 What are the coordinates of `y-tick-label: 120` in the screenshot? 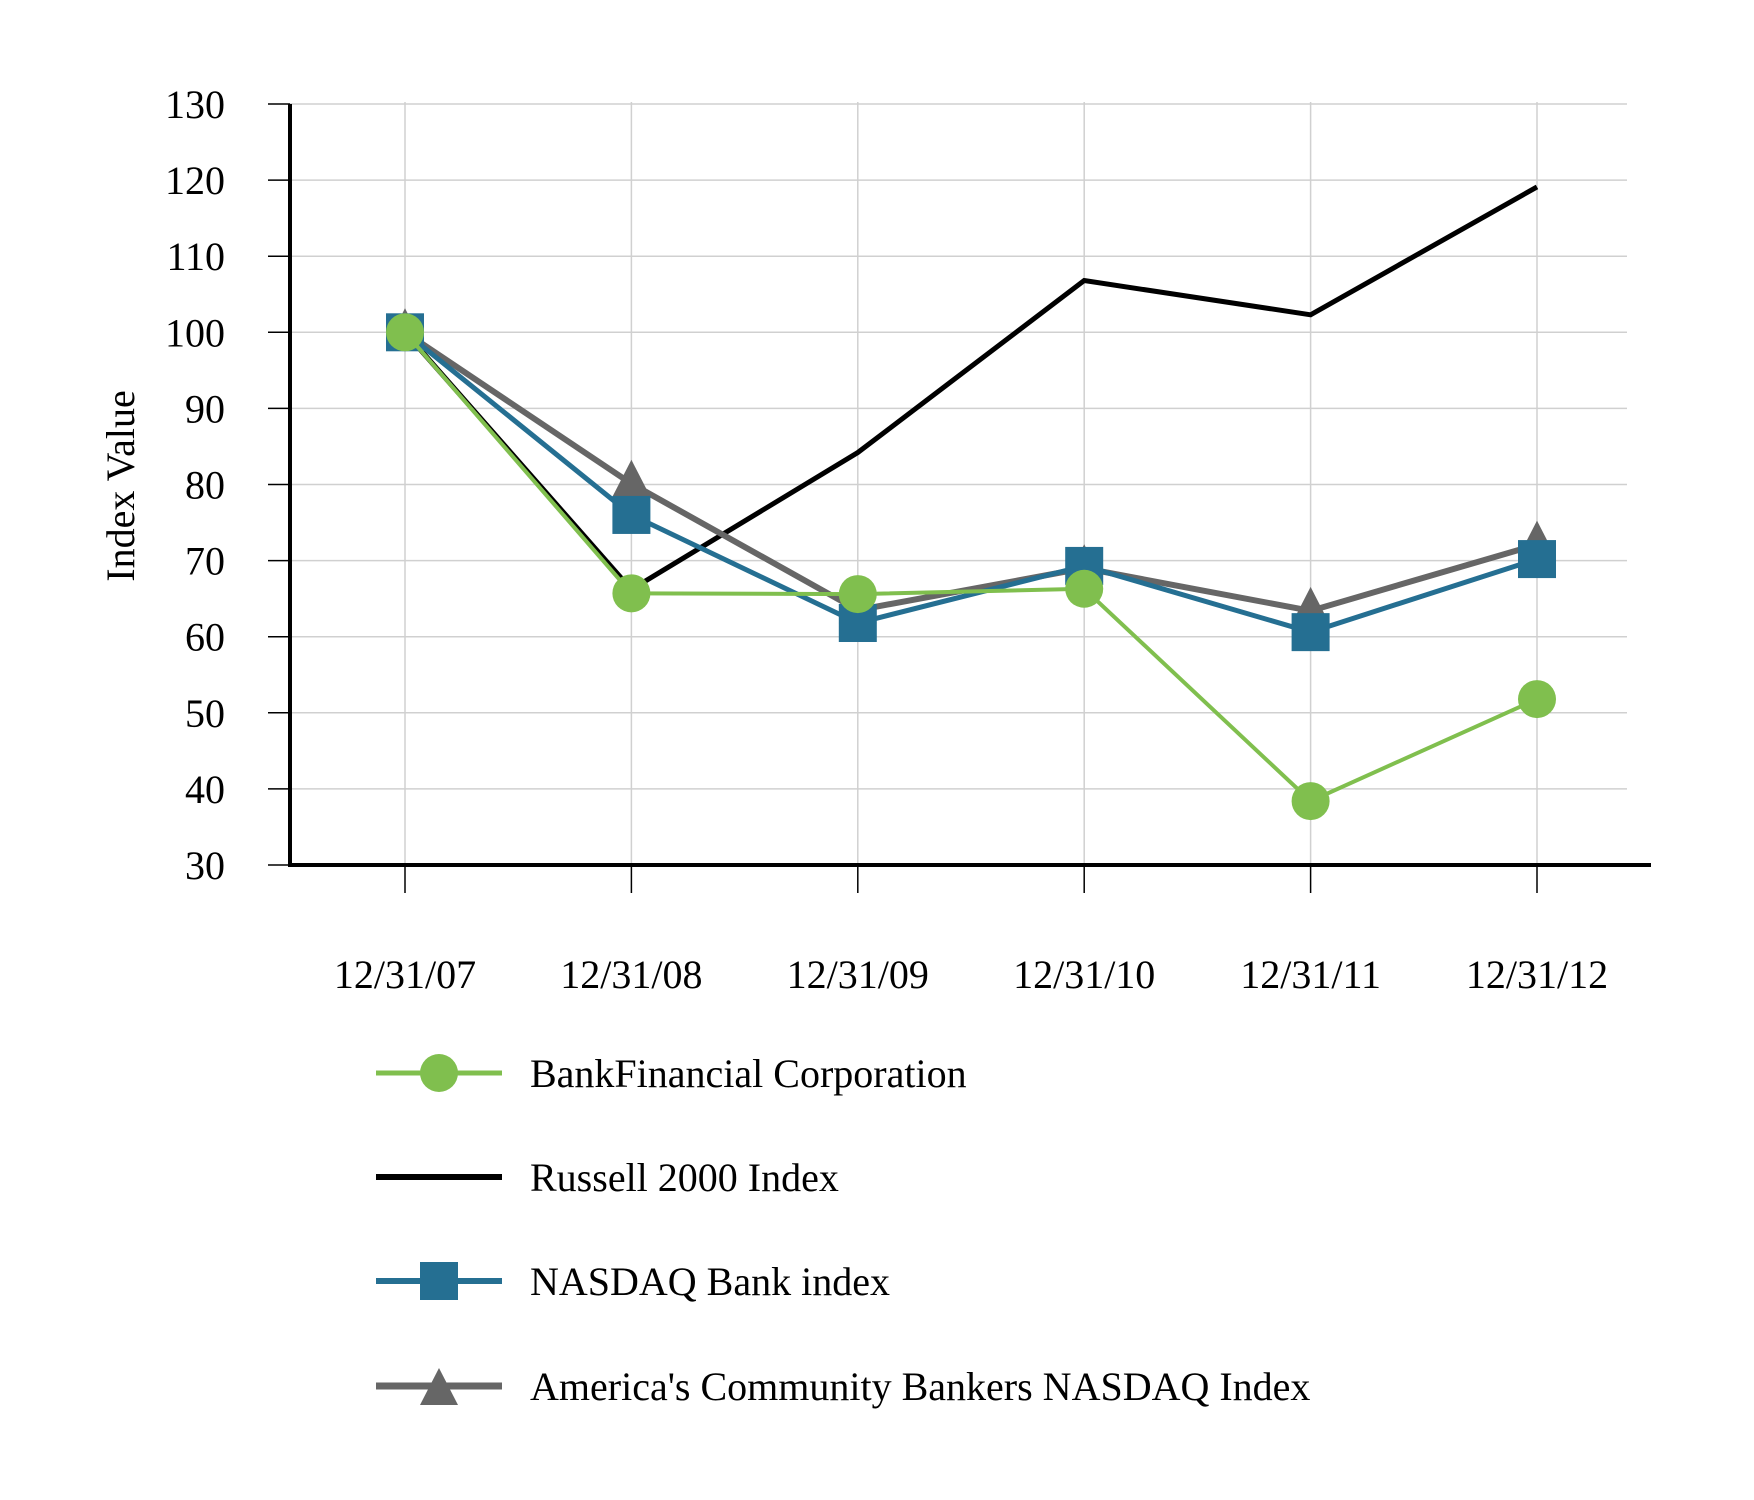 It's located at (195, 180).